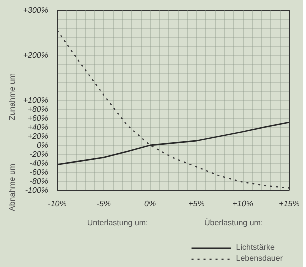 The width and height of the screenshot is (306, 267). Describe the element at coordinates (12, 97) in the screenshot. I see `text: Zunahme um` at that location.